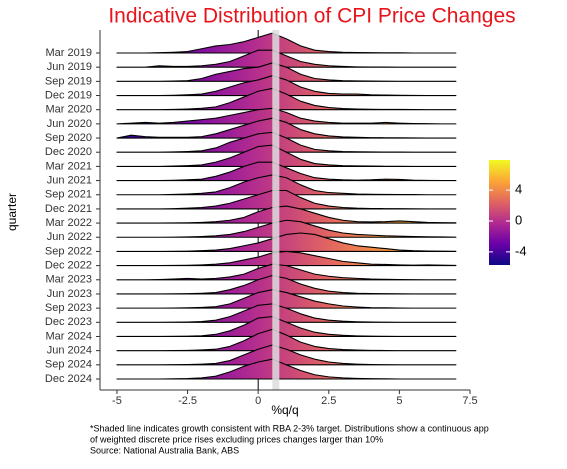 Image resolution: width=567 pixels, height=469 pixels. Describe the element at coordinates (68, 308) in the screenshot. I see `y-tick-label: Sep 2023` at that location.